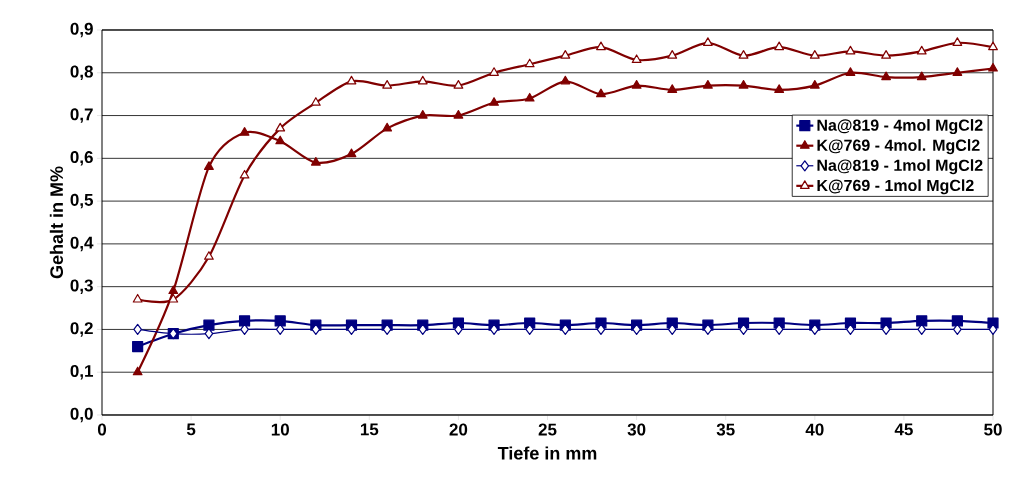  Describe the element at coordinates (903, 429) in the screenshot. I see `x-tick-label: 45` at that location.